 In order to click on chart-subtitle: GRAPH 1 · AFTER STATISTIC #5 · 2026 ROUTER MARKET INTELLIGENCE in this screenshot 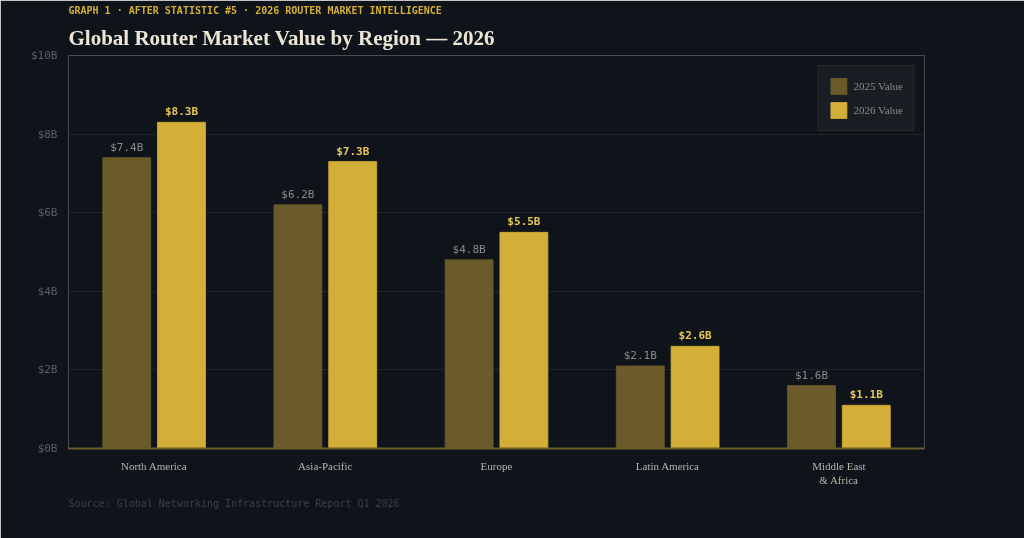, I will do `click(255, 10)`.